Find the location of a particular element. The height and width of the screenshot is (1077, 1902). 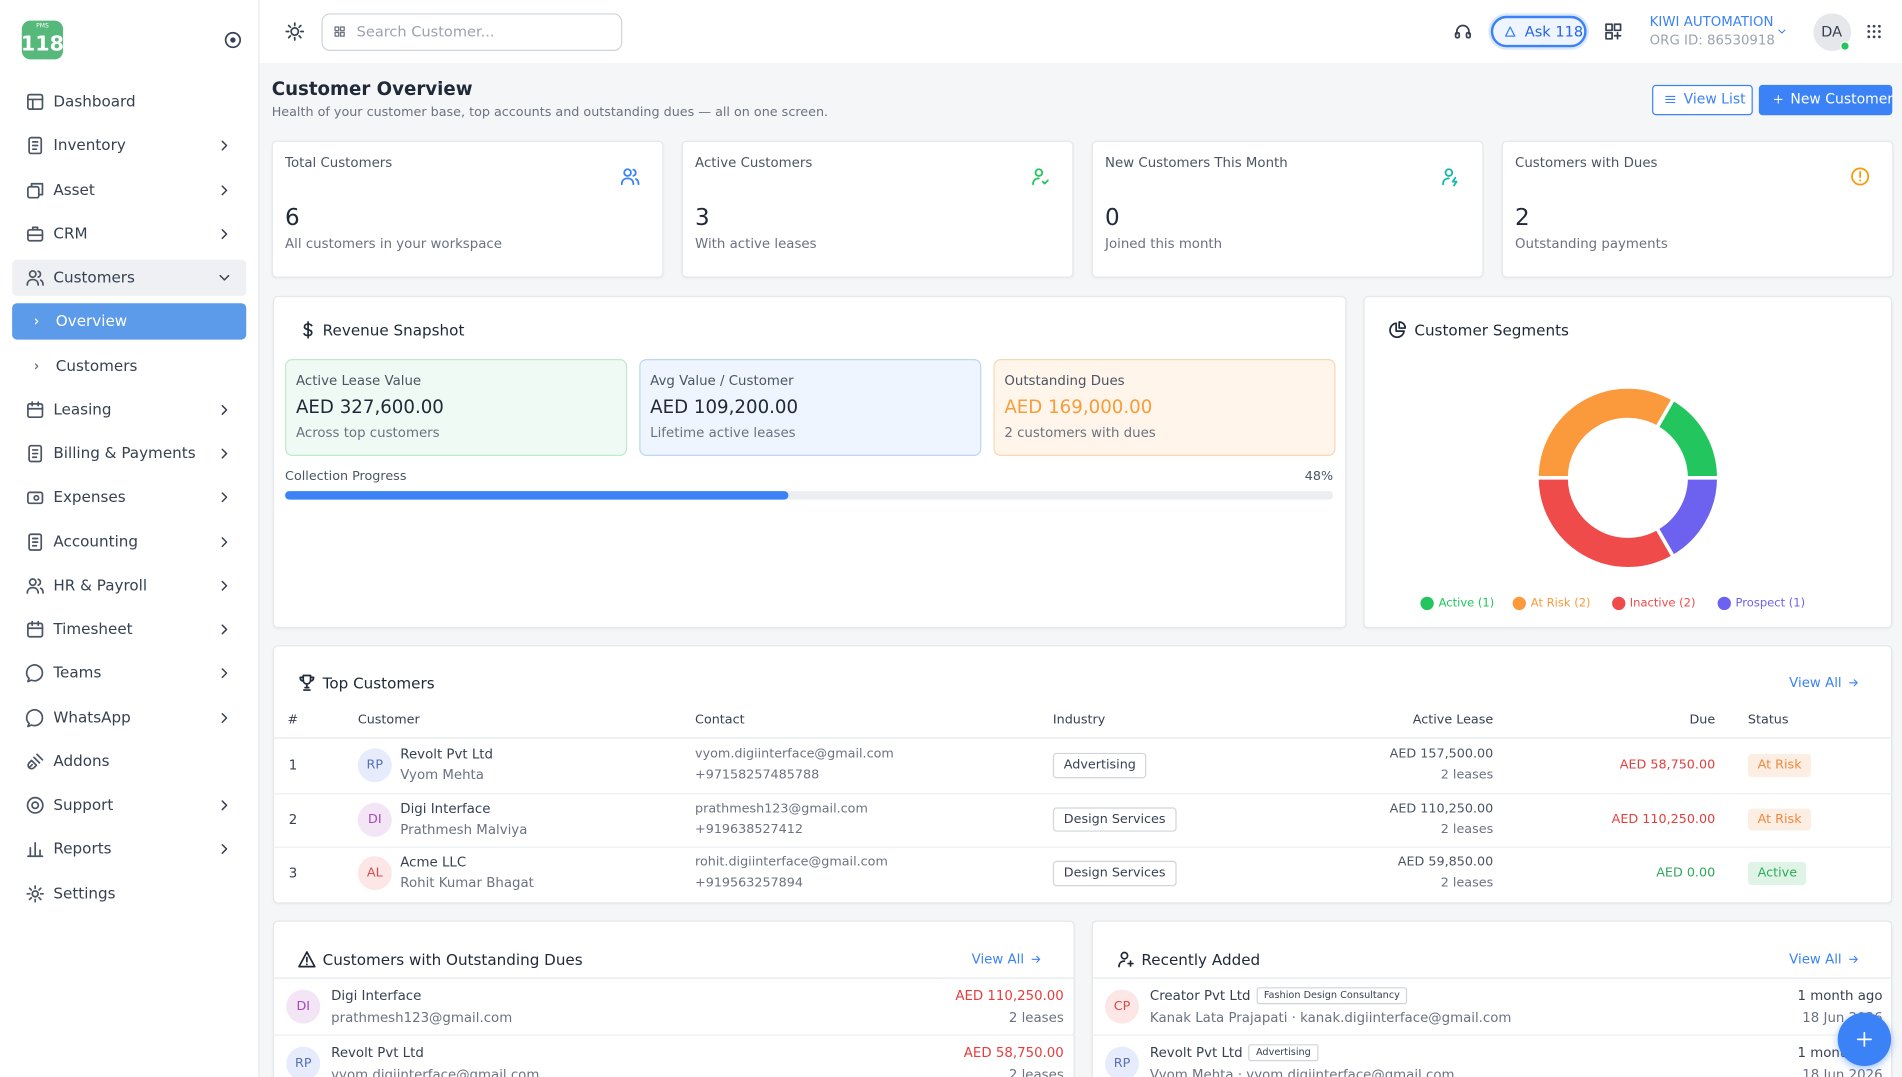

revenue-card-value: AED 109,200.00 is located at coordinates (724, 406).